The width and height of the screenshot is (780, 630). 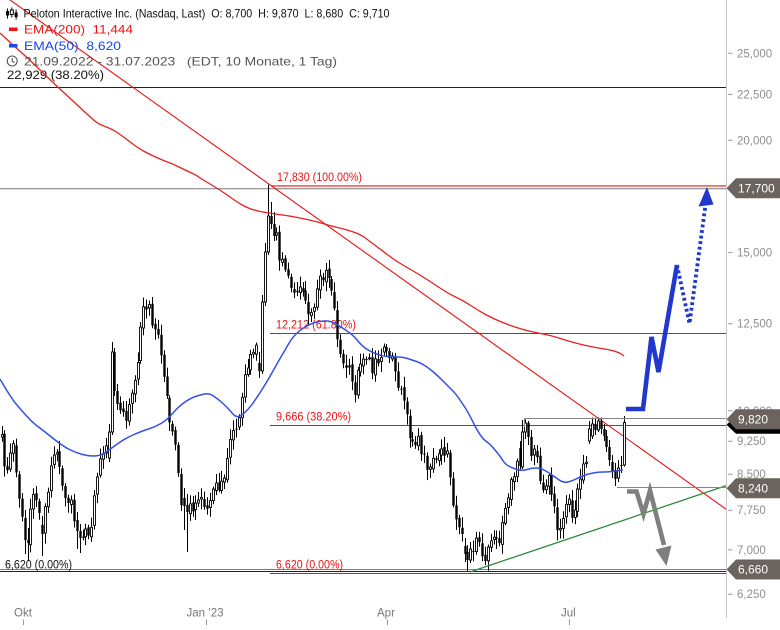 I want to click on svg-text: 22,500, so click(x=754, y=95).